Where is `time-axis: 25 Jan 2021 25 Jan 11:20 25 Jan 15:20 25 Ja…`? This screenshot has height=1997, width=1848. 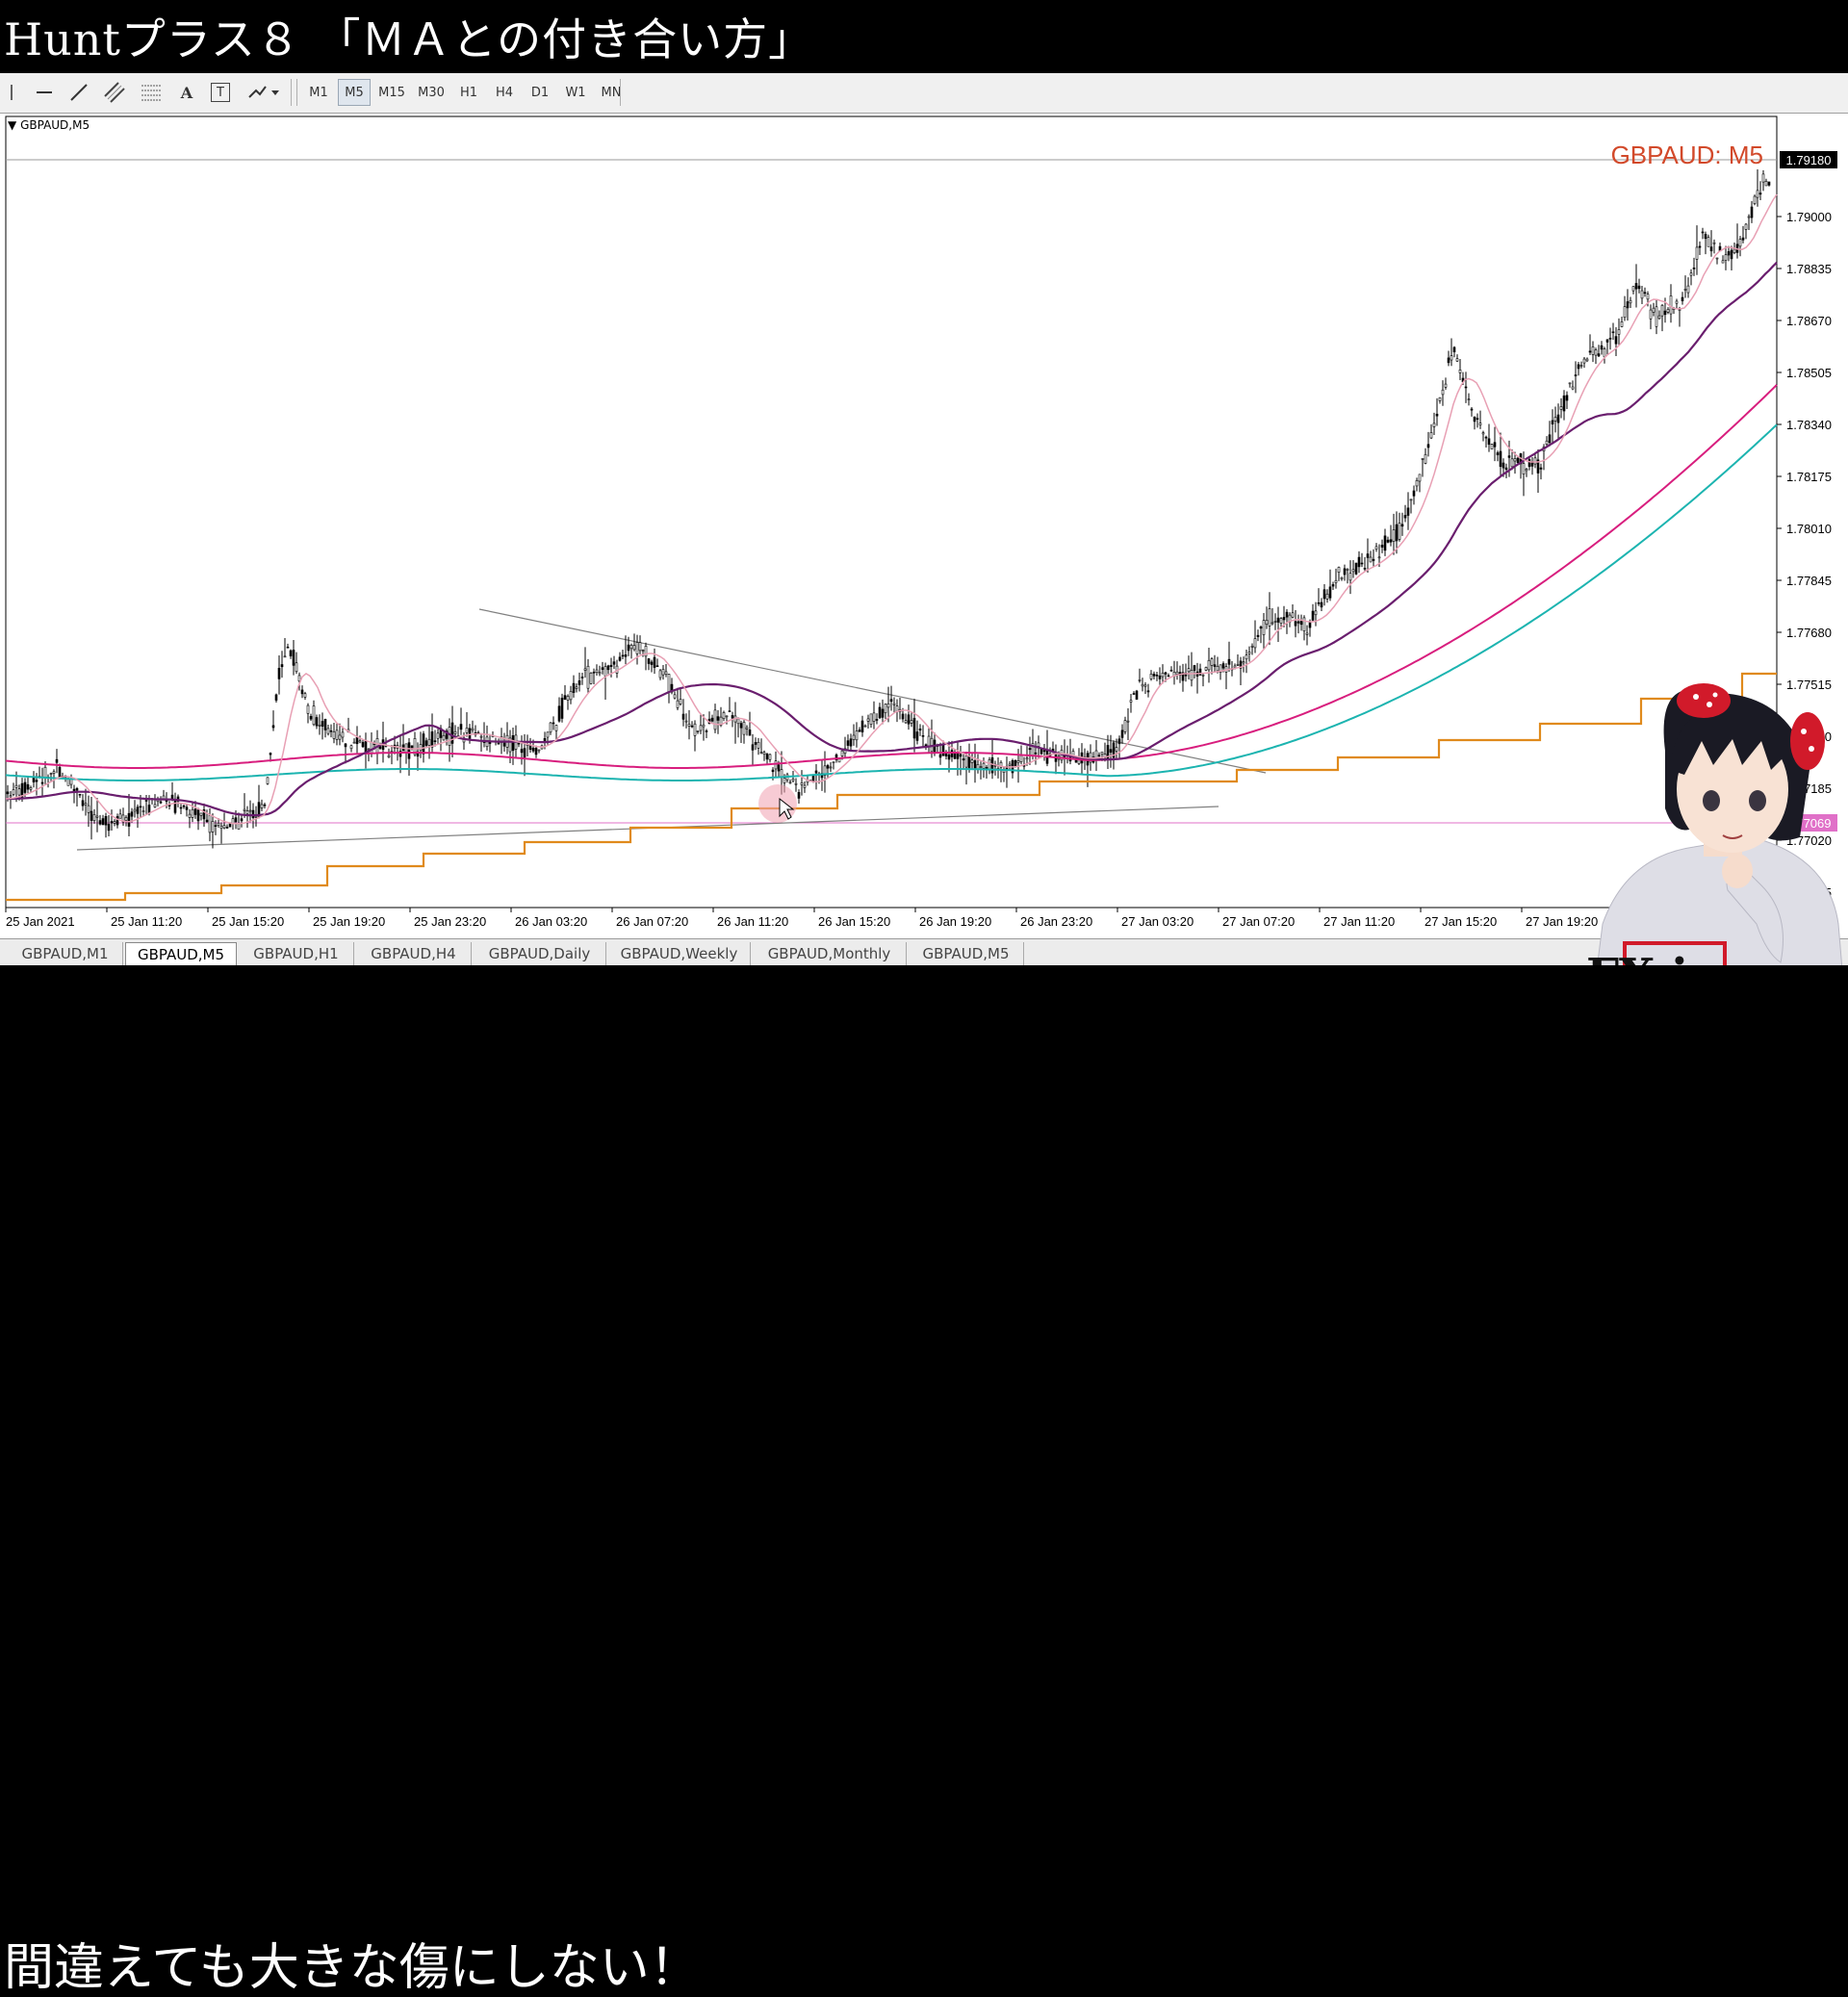
time-axis: 25 Jan 2021 25 Jan 11:20 25 Jan 15:20 25 Ja… is located at coordinates (801, 919).